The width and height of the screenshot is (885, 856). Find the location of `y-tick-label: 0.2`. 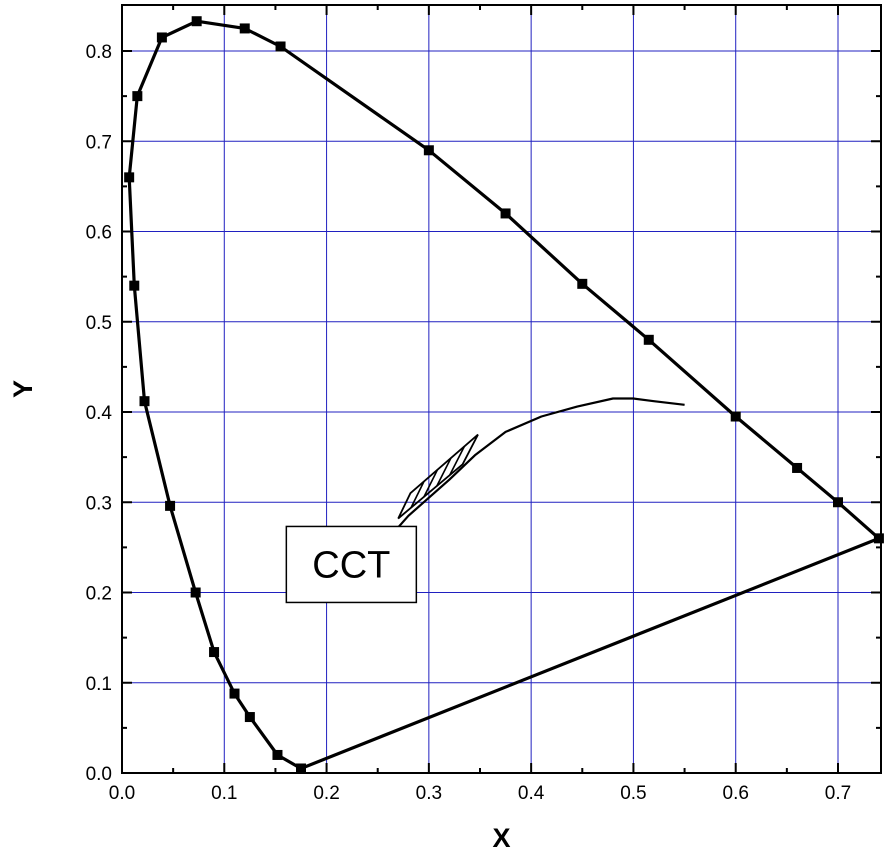

y-tick-label: 0.2 is located at coordinates (99, 594).